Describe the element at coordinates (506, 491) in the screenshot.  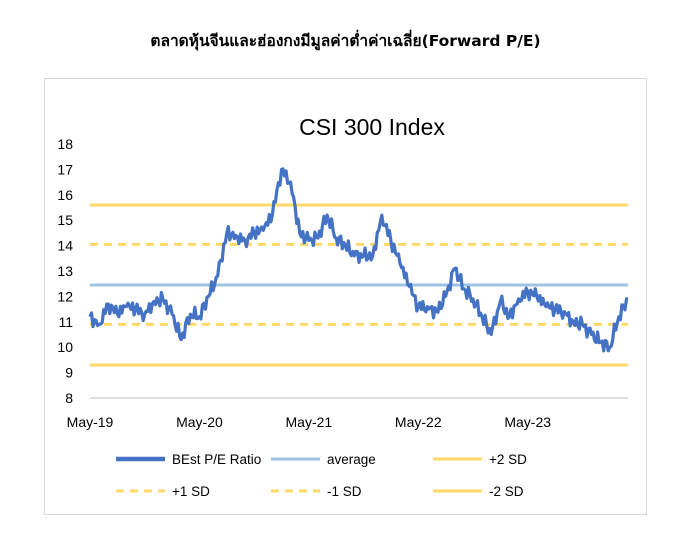
I see `legend-label: -2 SD` at that location.